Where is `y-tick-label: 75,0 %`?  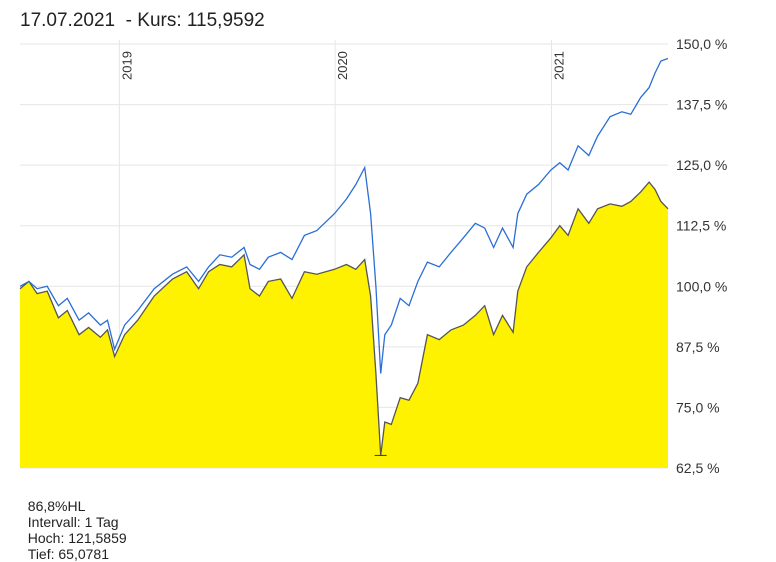
y-tick-label: 75,0 % is located at coordinates (698, 407).